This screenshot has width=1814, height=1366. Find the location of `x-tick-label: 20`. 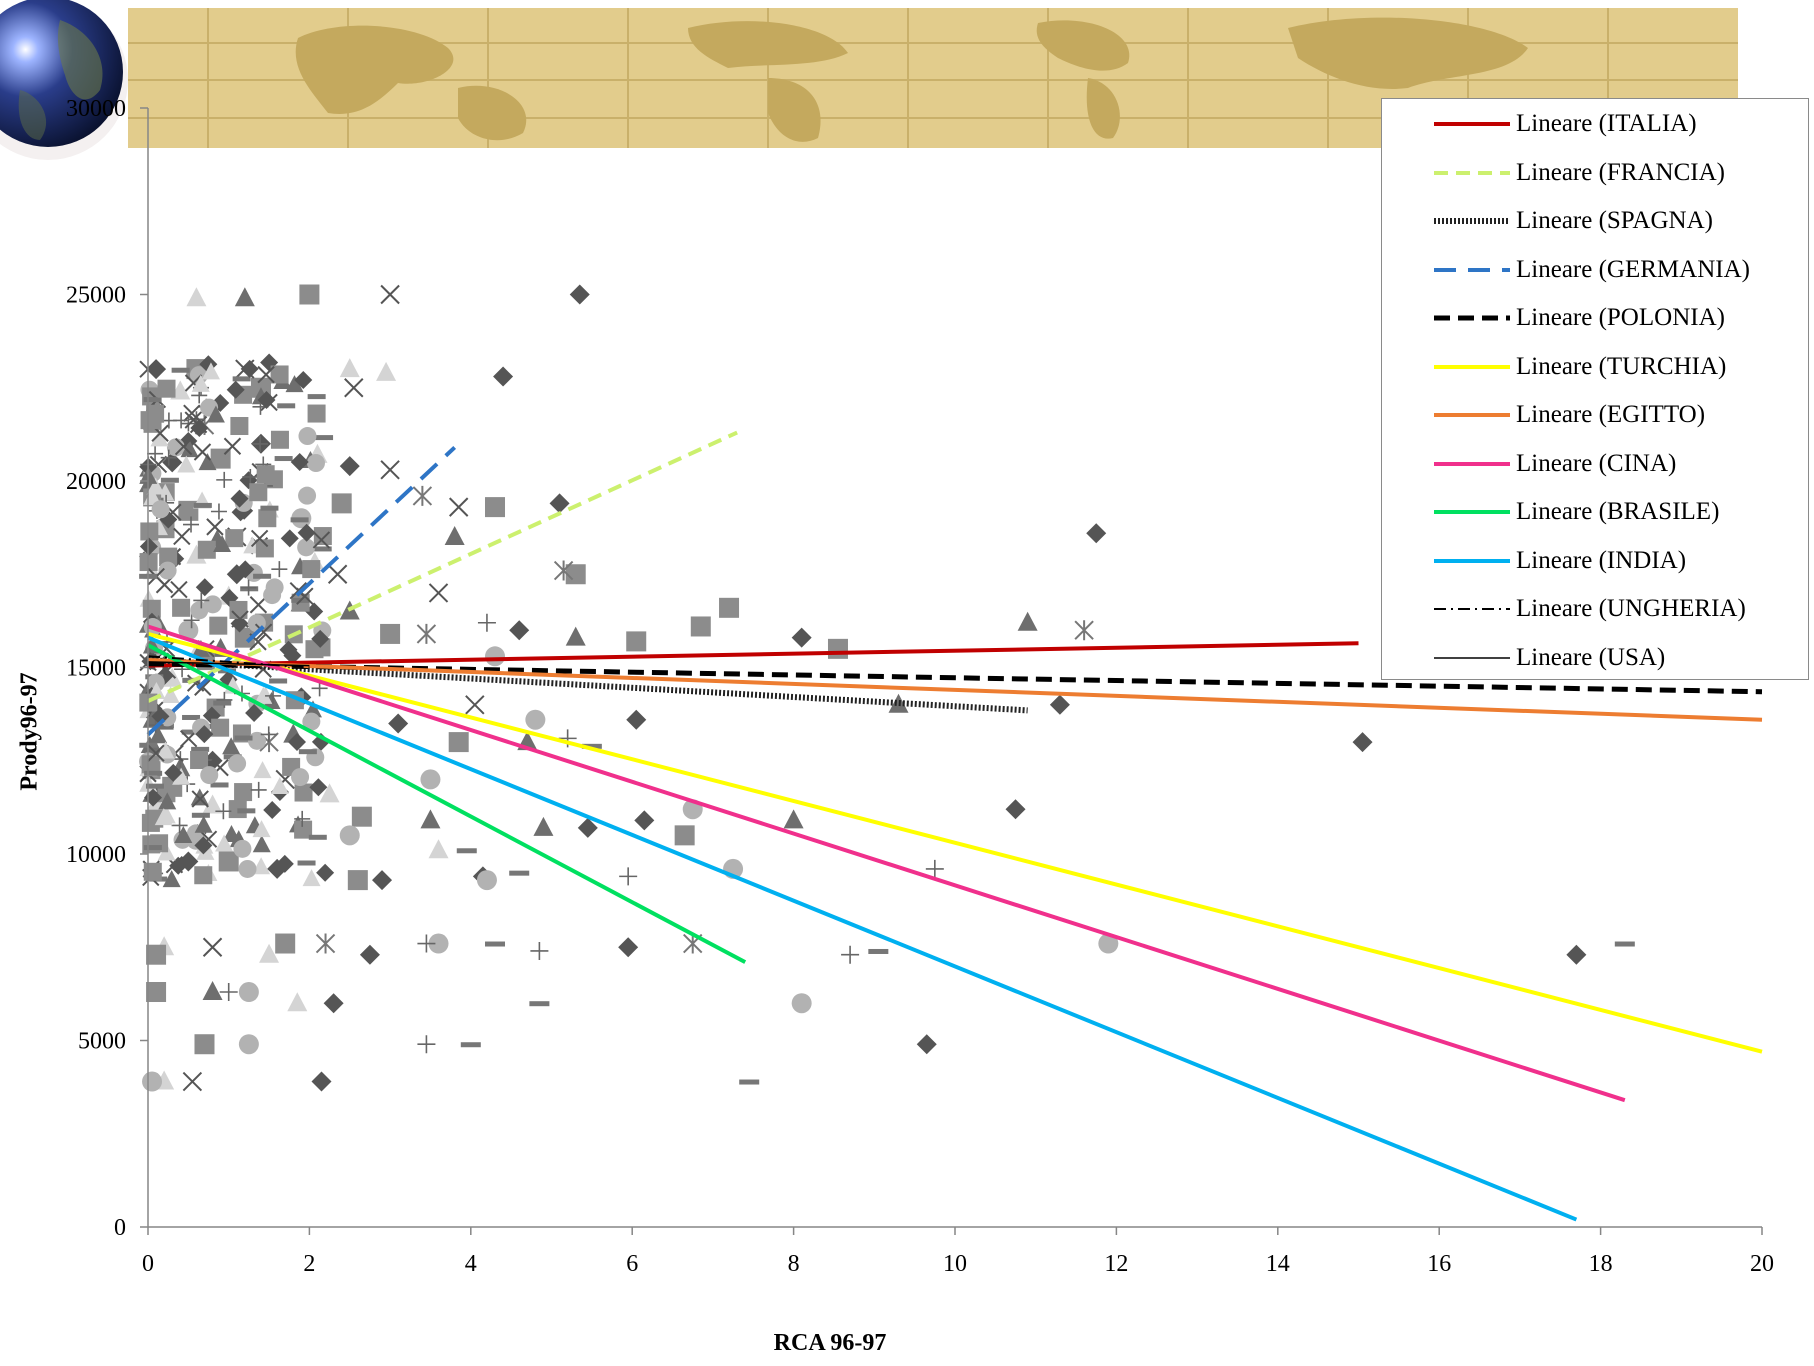

x-tick-label: 20 is located at coordinates (1762, 1264).